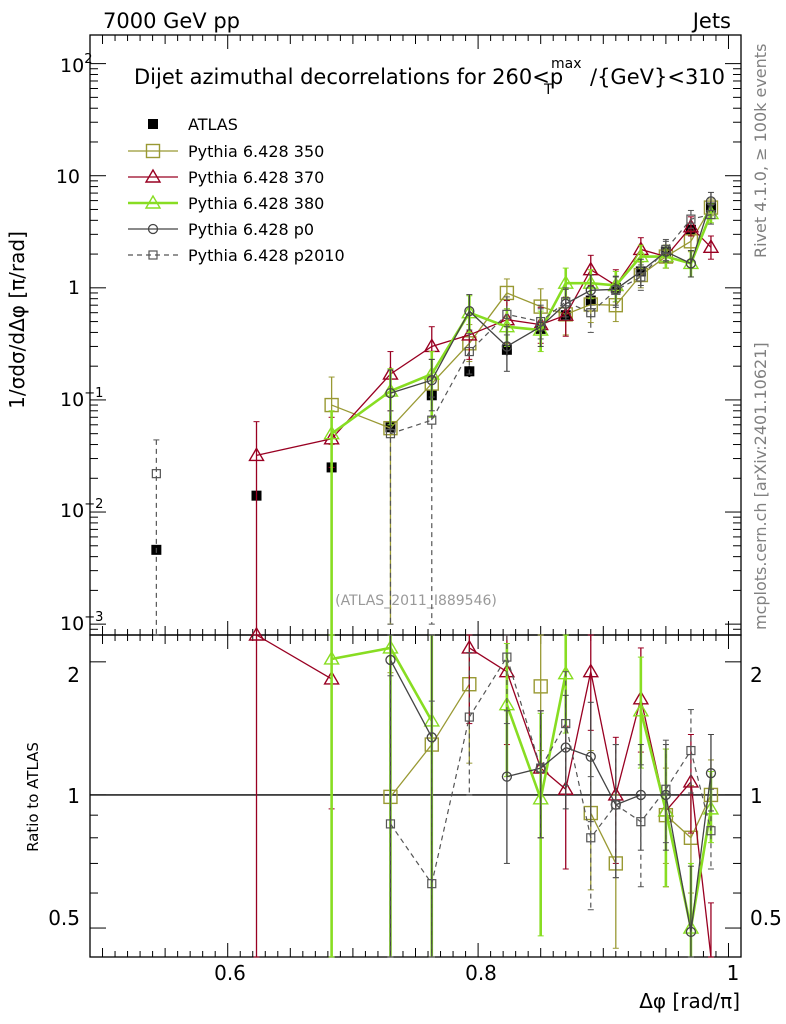 This screenshot has width=786, height=1024. Describe the element at coordinates (733, 973) in the screenshot. I see `x-tick-label-1: 1` at that location.